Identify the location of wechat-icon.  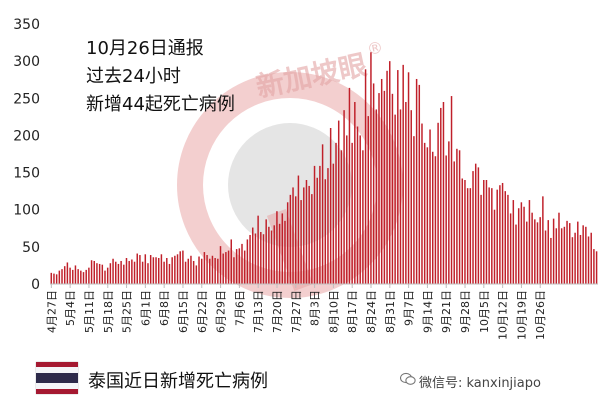
(408, 378).